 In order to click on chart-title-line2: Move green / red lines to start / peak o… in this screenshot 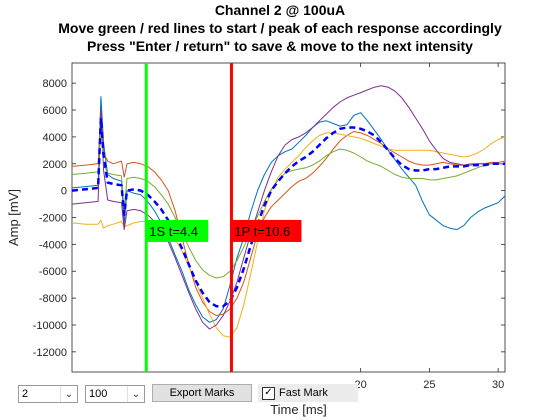, I will do `click(280, 28)`.